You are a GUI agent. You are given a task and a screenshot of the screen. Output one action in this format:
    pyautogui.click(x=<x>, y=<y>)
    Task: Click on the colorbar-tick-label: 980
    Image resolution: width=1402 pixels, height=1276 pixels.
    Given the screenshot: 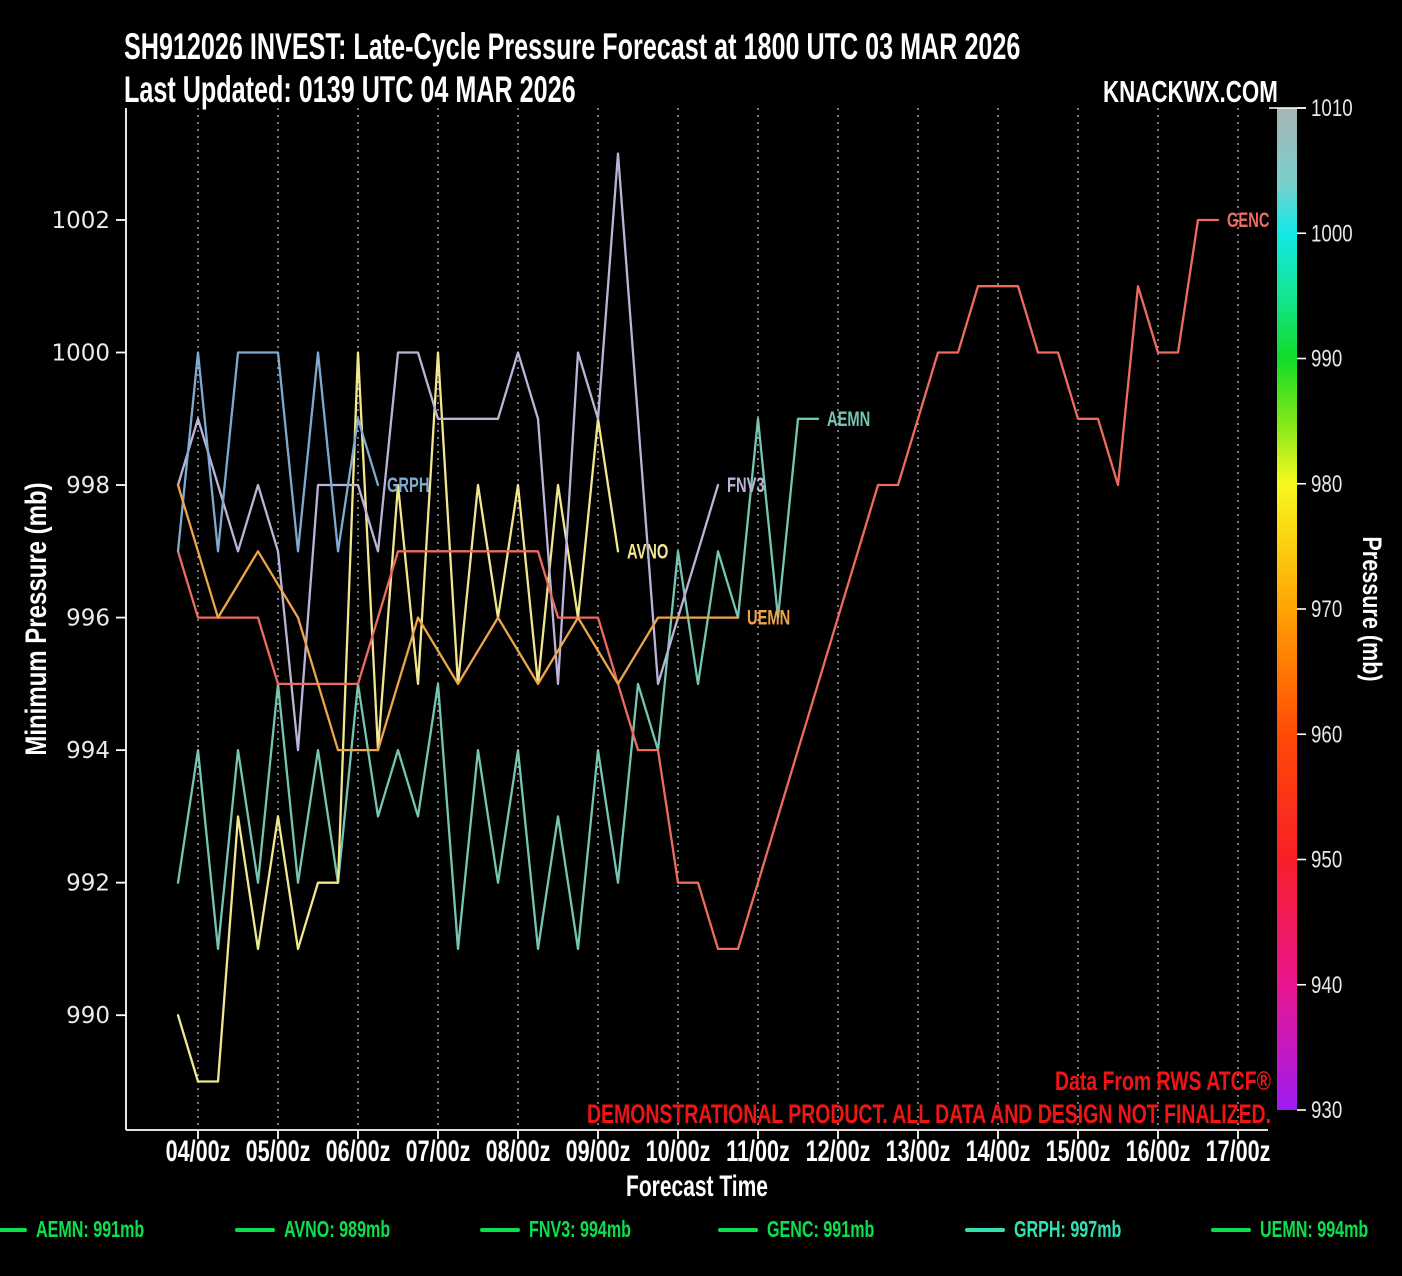 What is the action you would take?
    pyautogui.click(x=1326, y=484)
    